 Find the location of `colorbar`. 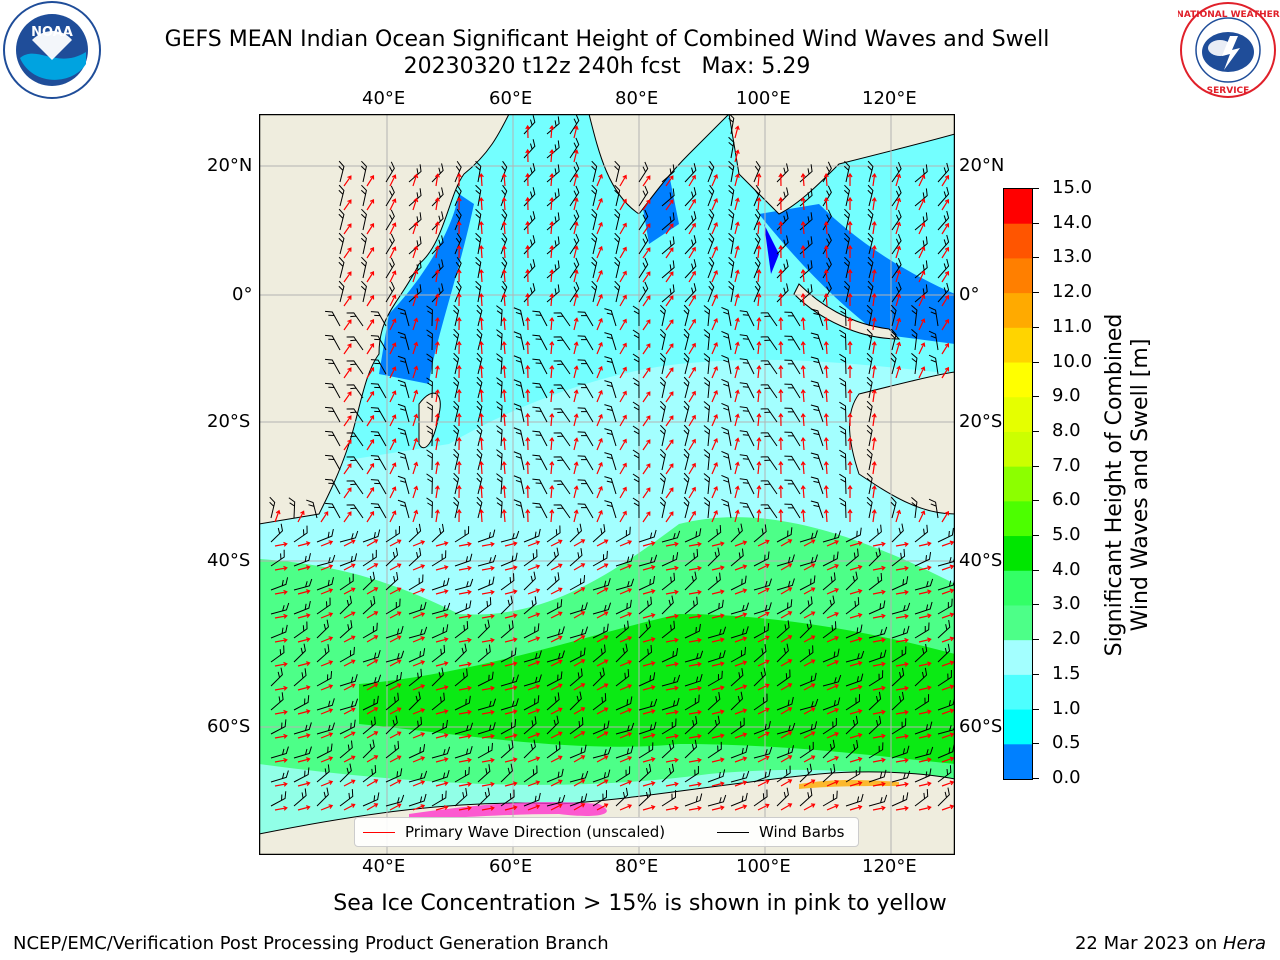

colorbar is located at coordinates (1018, 484).